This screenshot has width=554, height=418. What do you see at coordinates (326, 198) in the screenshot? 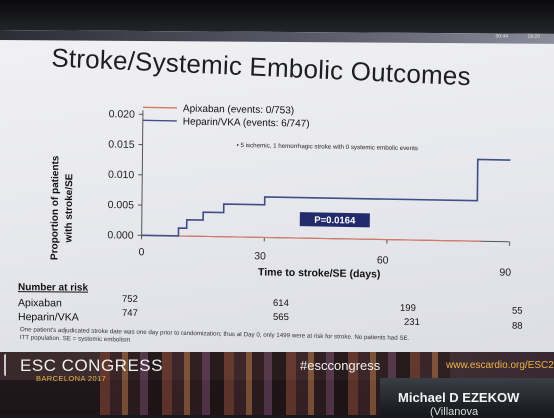
I see `series-line-heparin-vka` at bounding box center [326, 198].